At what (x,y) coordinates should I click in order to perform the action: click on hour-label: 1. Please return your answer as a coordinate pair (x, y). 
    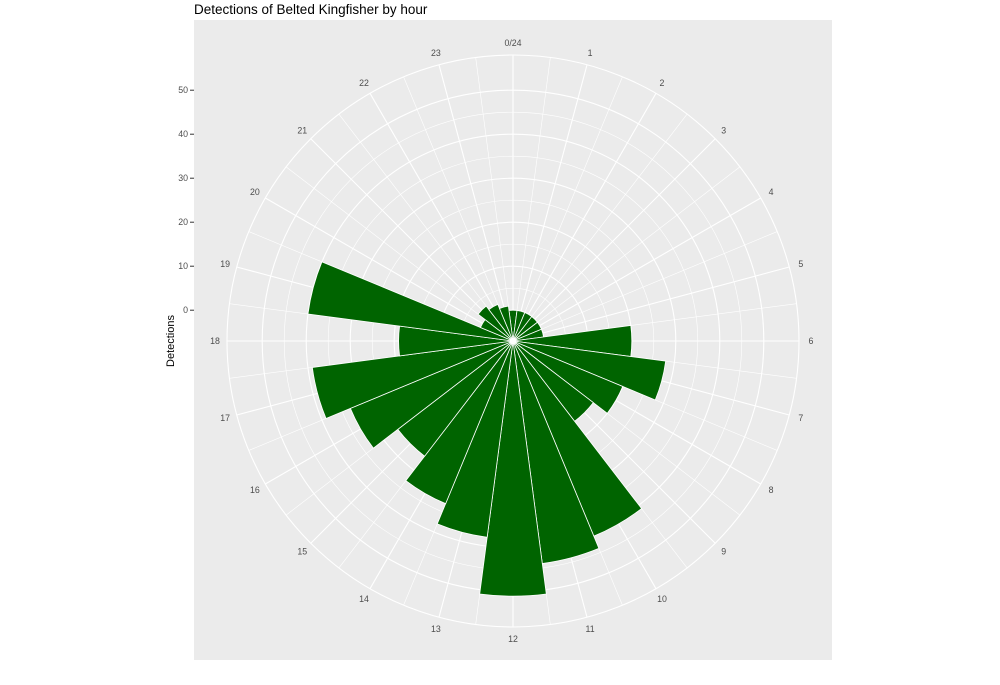
    Looking at the image, I should click on (590, 53).